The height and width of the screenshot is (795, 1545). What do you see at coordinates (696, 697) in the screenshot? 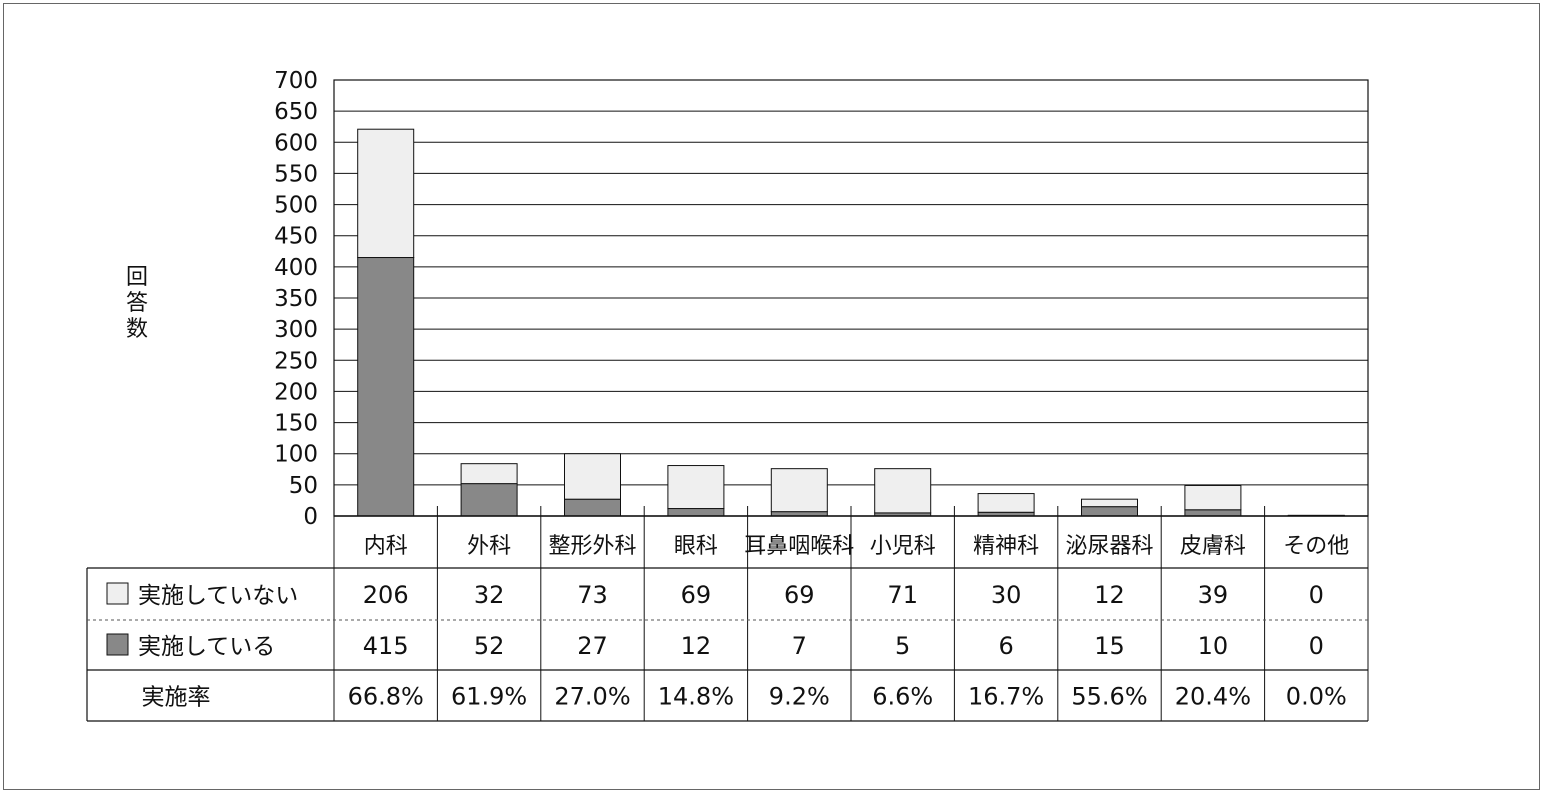
I see `rate-value: 14.8%` at bounding box center [696, 697].